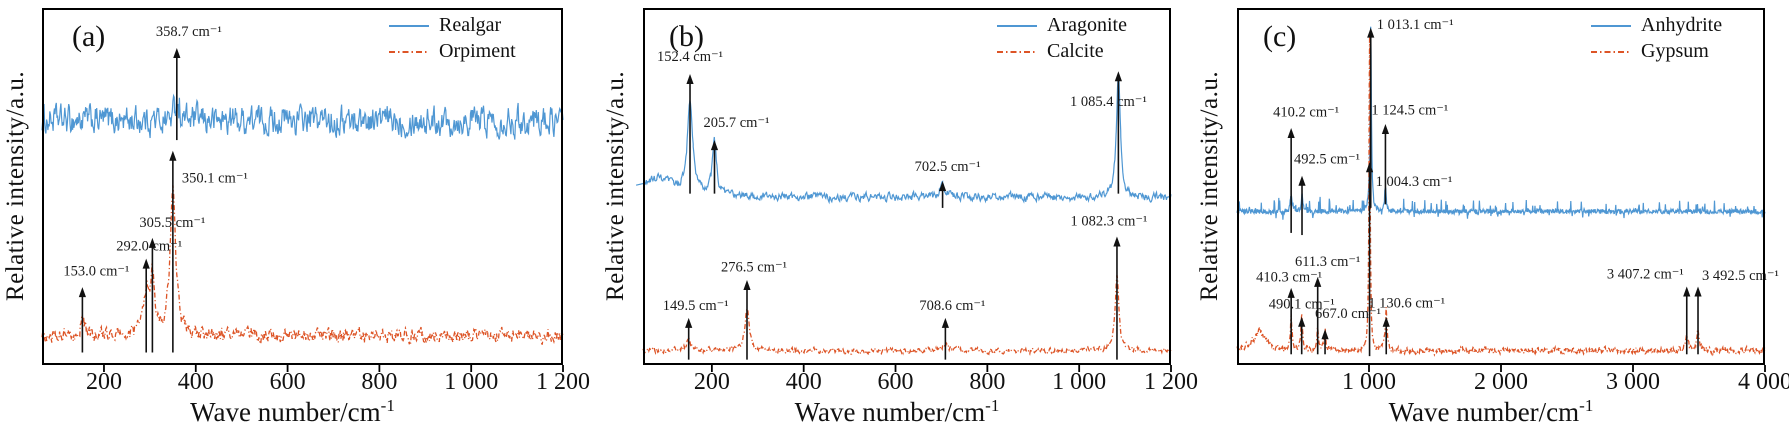 Image resolution: width=1789 pixels, height=435 pixels. What do you see at coordinates (1075, 51) in the screenshot?
I see `legend-label: Calcite` at bounding box center [1075, 51].